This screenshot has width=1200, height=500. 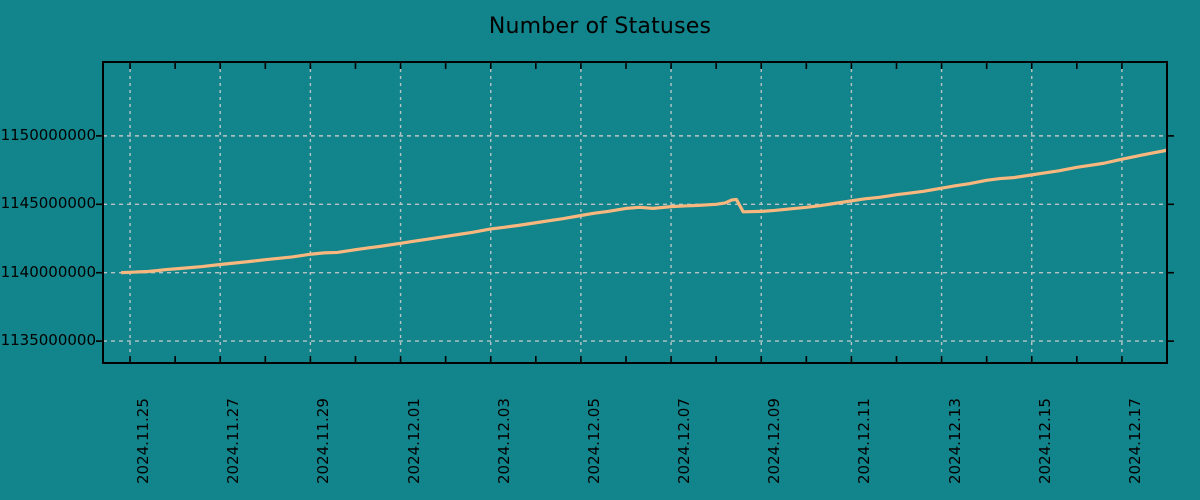 What do you see at coordinates (323, 441) in the screenshot?
I see `x-axis-tick-label: 2024.11.29` at bounding box center [323, 441].